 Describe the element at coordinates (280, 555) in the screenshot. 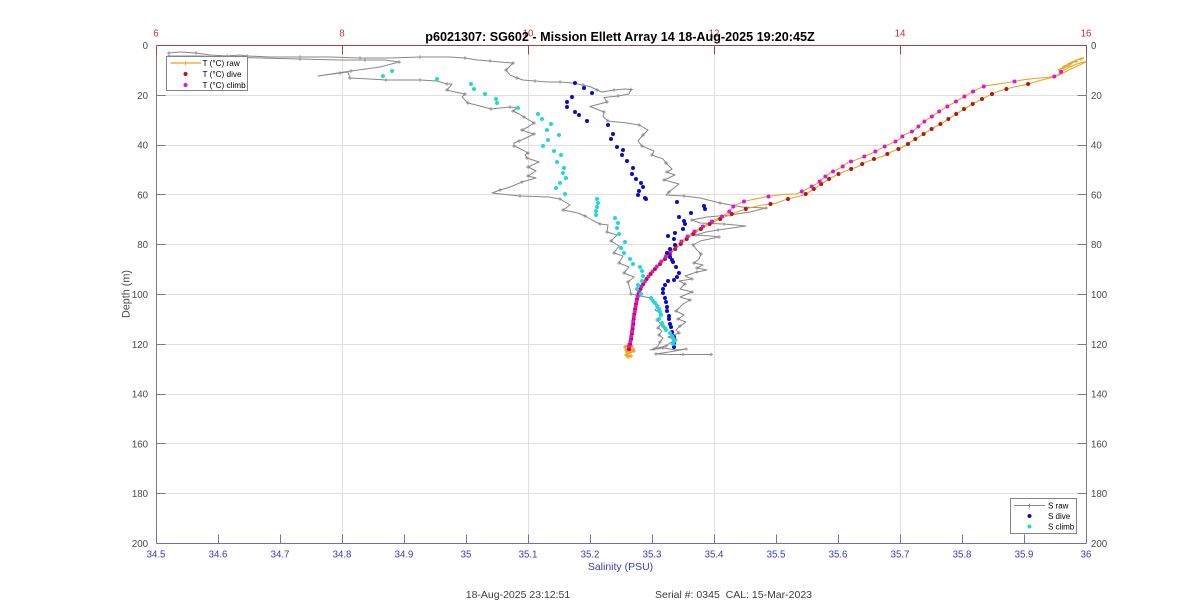

I see `svg-text: 34.7` at that location.